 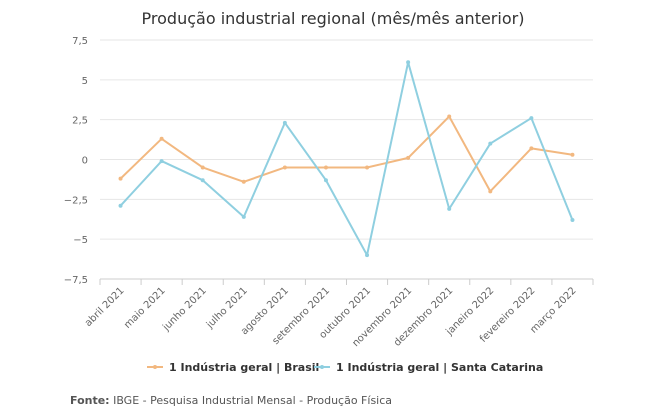 I want to click on y-axis: 7,5 5 2,5 0 −2,5 −5 −7,5, so click(x=76, y=161).